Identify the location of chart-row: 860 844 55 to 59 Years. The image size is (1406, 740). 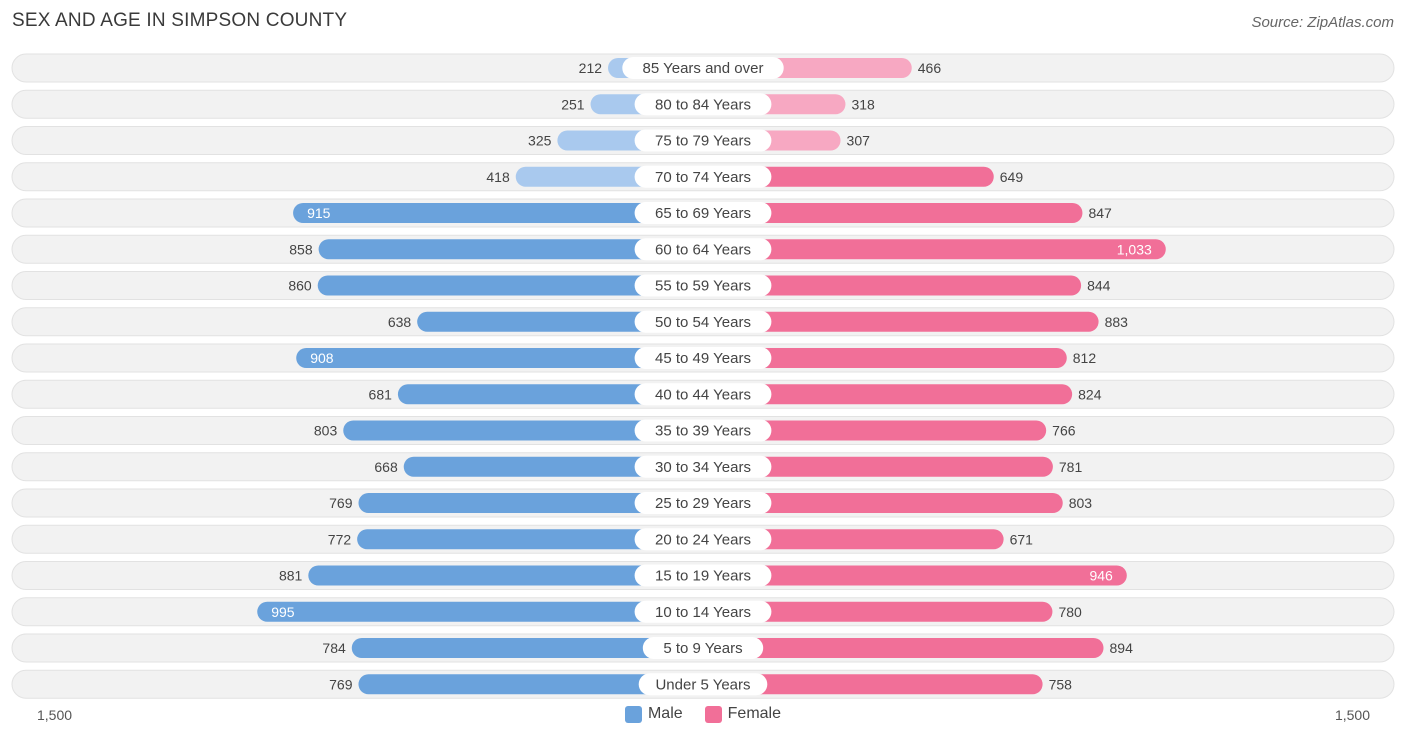
(703, 285).